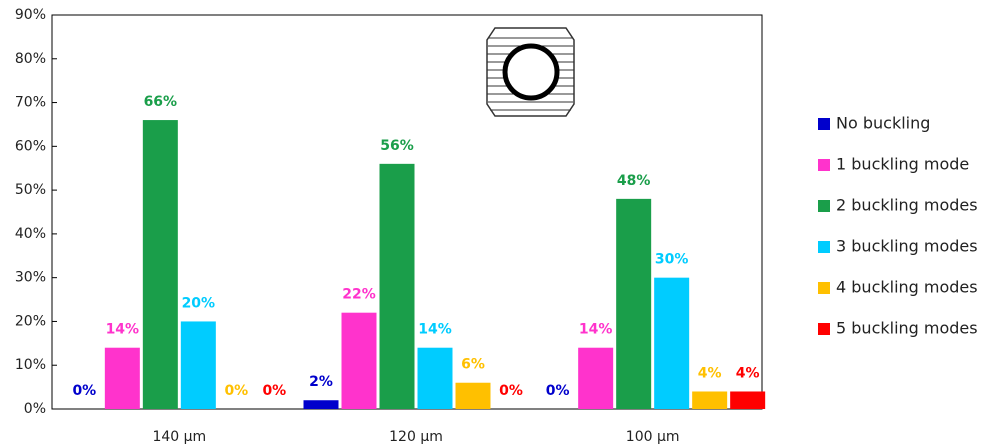 The height and width of the screenshot is (448, 998). I want to click on y-tick-label: 40%, so click(30, 234).